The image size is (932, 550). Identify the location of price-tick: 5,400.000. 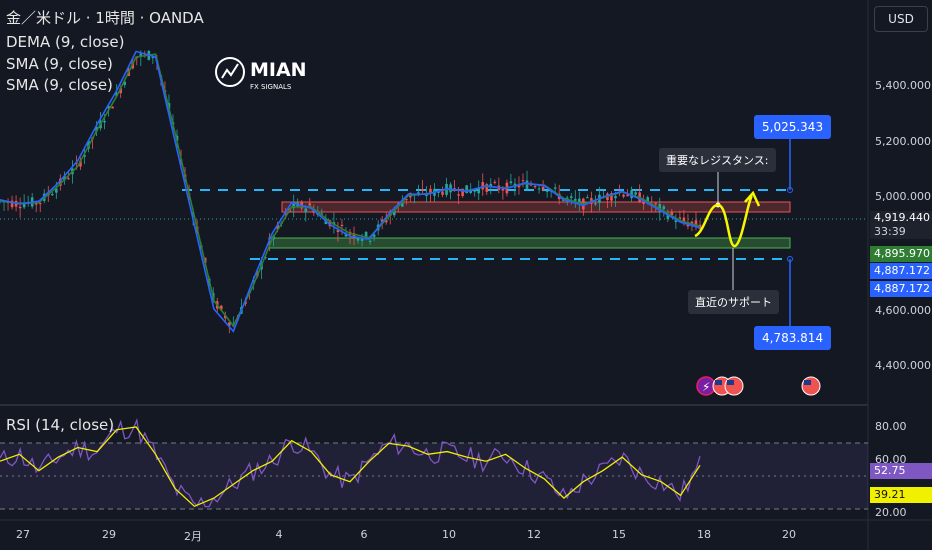
(903, 85).